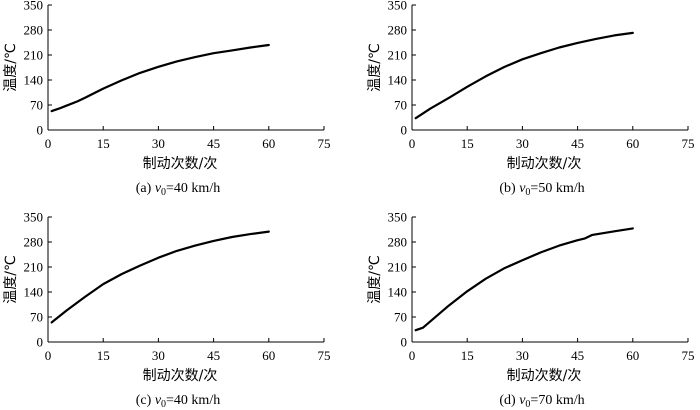 This screenshot has height=410, width=700. What do you see at coordinates (557, 400) in the screenshot?
I see `caption-suffix: =70 km/h` at bounding box center [557, 400].